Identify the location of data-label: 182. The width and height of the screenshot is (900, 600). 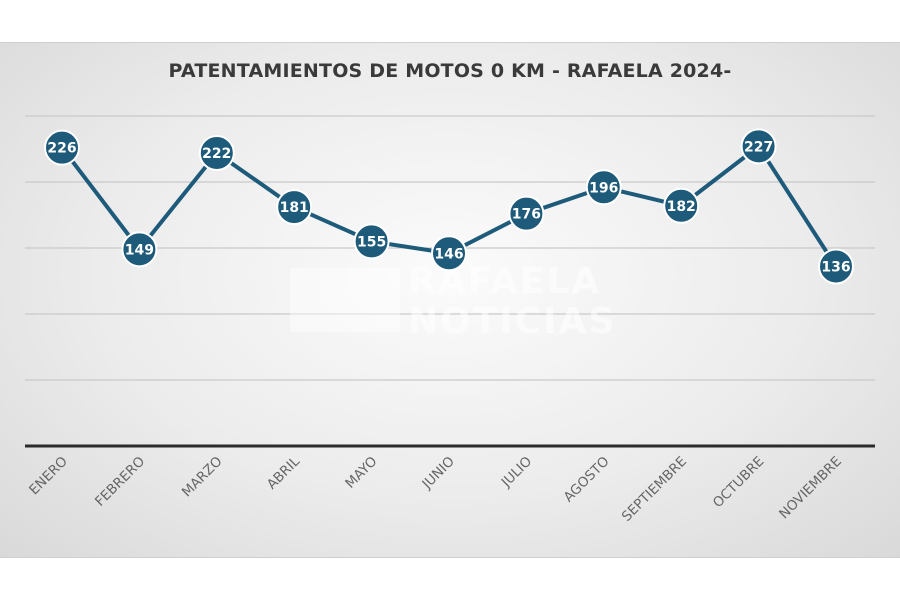
(681, 207).